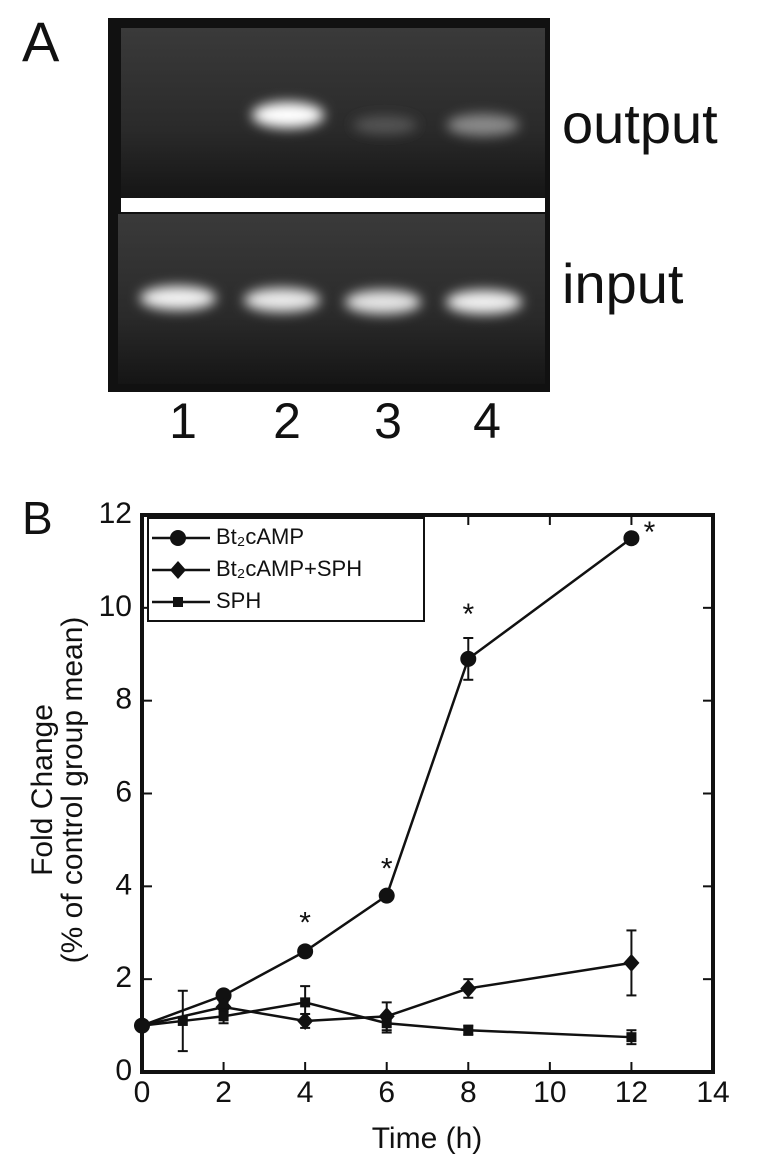 This screenshot has height=1168, width=759. Describe the element at coordinates (260, 536) in the screenshot. I see `legend-label: Bt₂cAMP` at that location.